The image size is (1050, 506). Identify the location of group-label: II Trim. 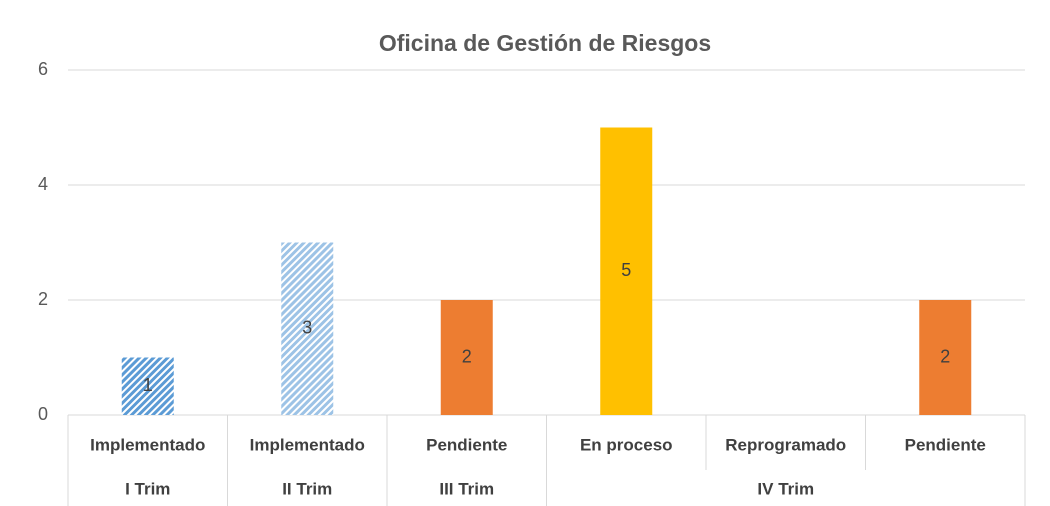
(307, 488).